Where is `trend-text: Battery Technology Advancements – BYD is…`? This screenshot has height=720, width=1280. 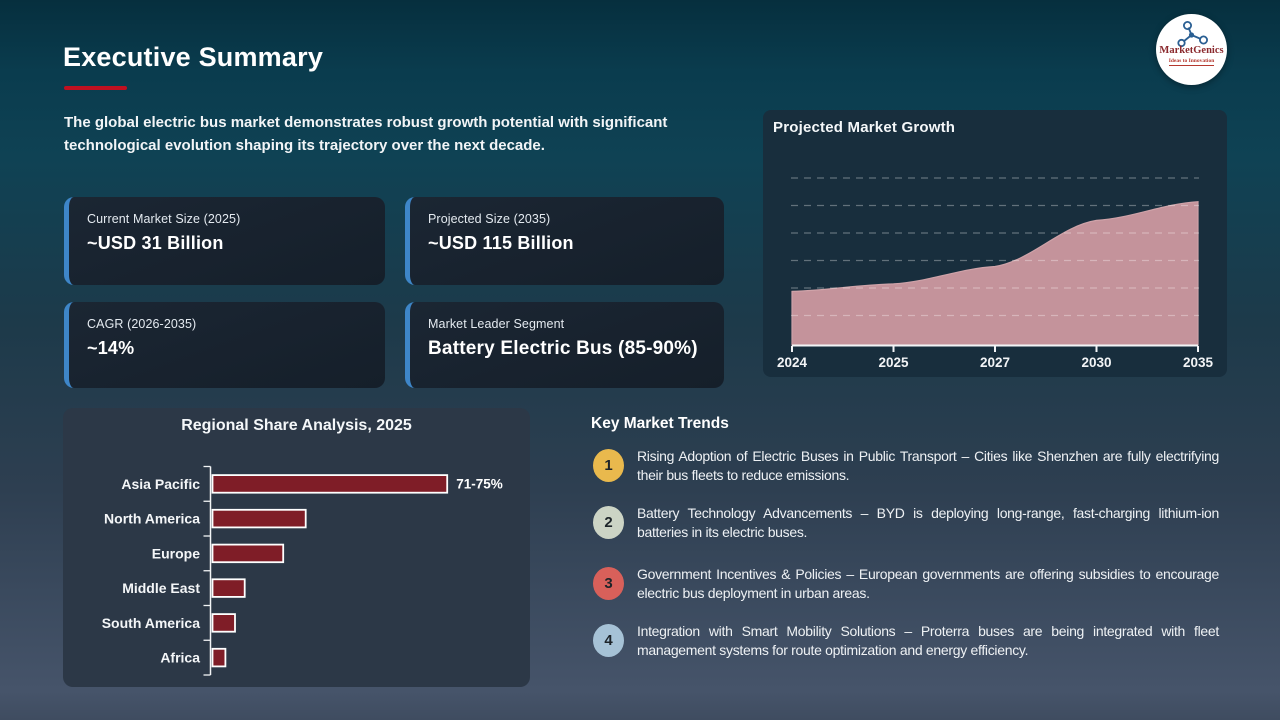 trend-text: Battery Technology Advancements – BYD is… is located at coordinates (928, 522).